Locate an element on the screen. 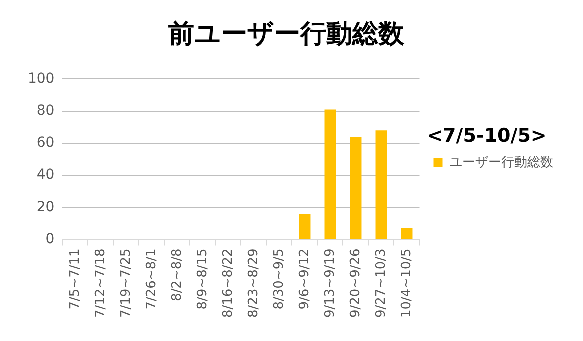 The image size is (583, 341). x-tick-label: 8/16~8/22 is located at coordinates (228, 283).